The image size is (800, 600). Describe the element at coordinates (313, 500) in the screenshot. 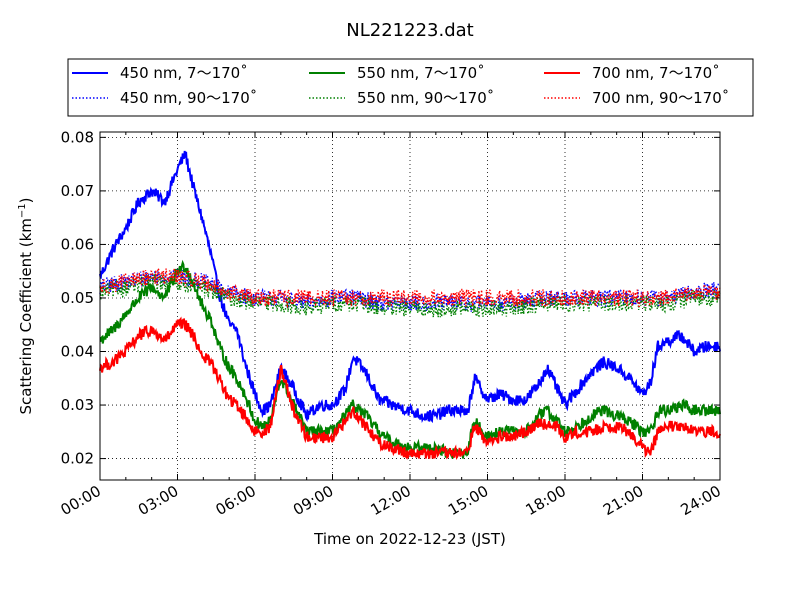

I see `x-tick-label: 09:00` at that location.